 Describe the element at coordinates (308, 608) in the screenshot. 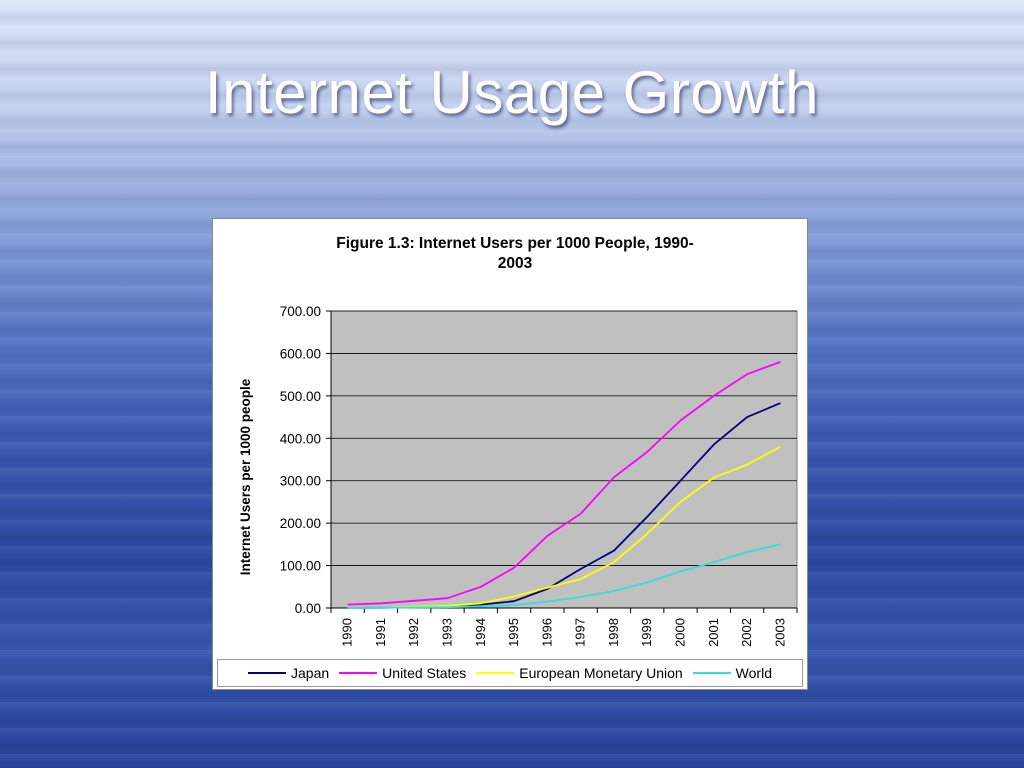

I see `y-tick-label: 0.00` at that location.